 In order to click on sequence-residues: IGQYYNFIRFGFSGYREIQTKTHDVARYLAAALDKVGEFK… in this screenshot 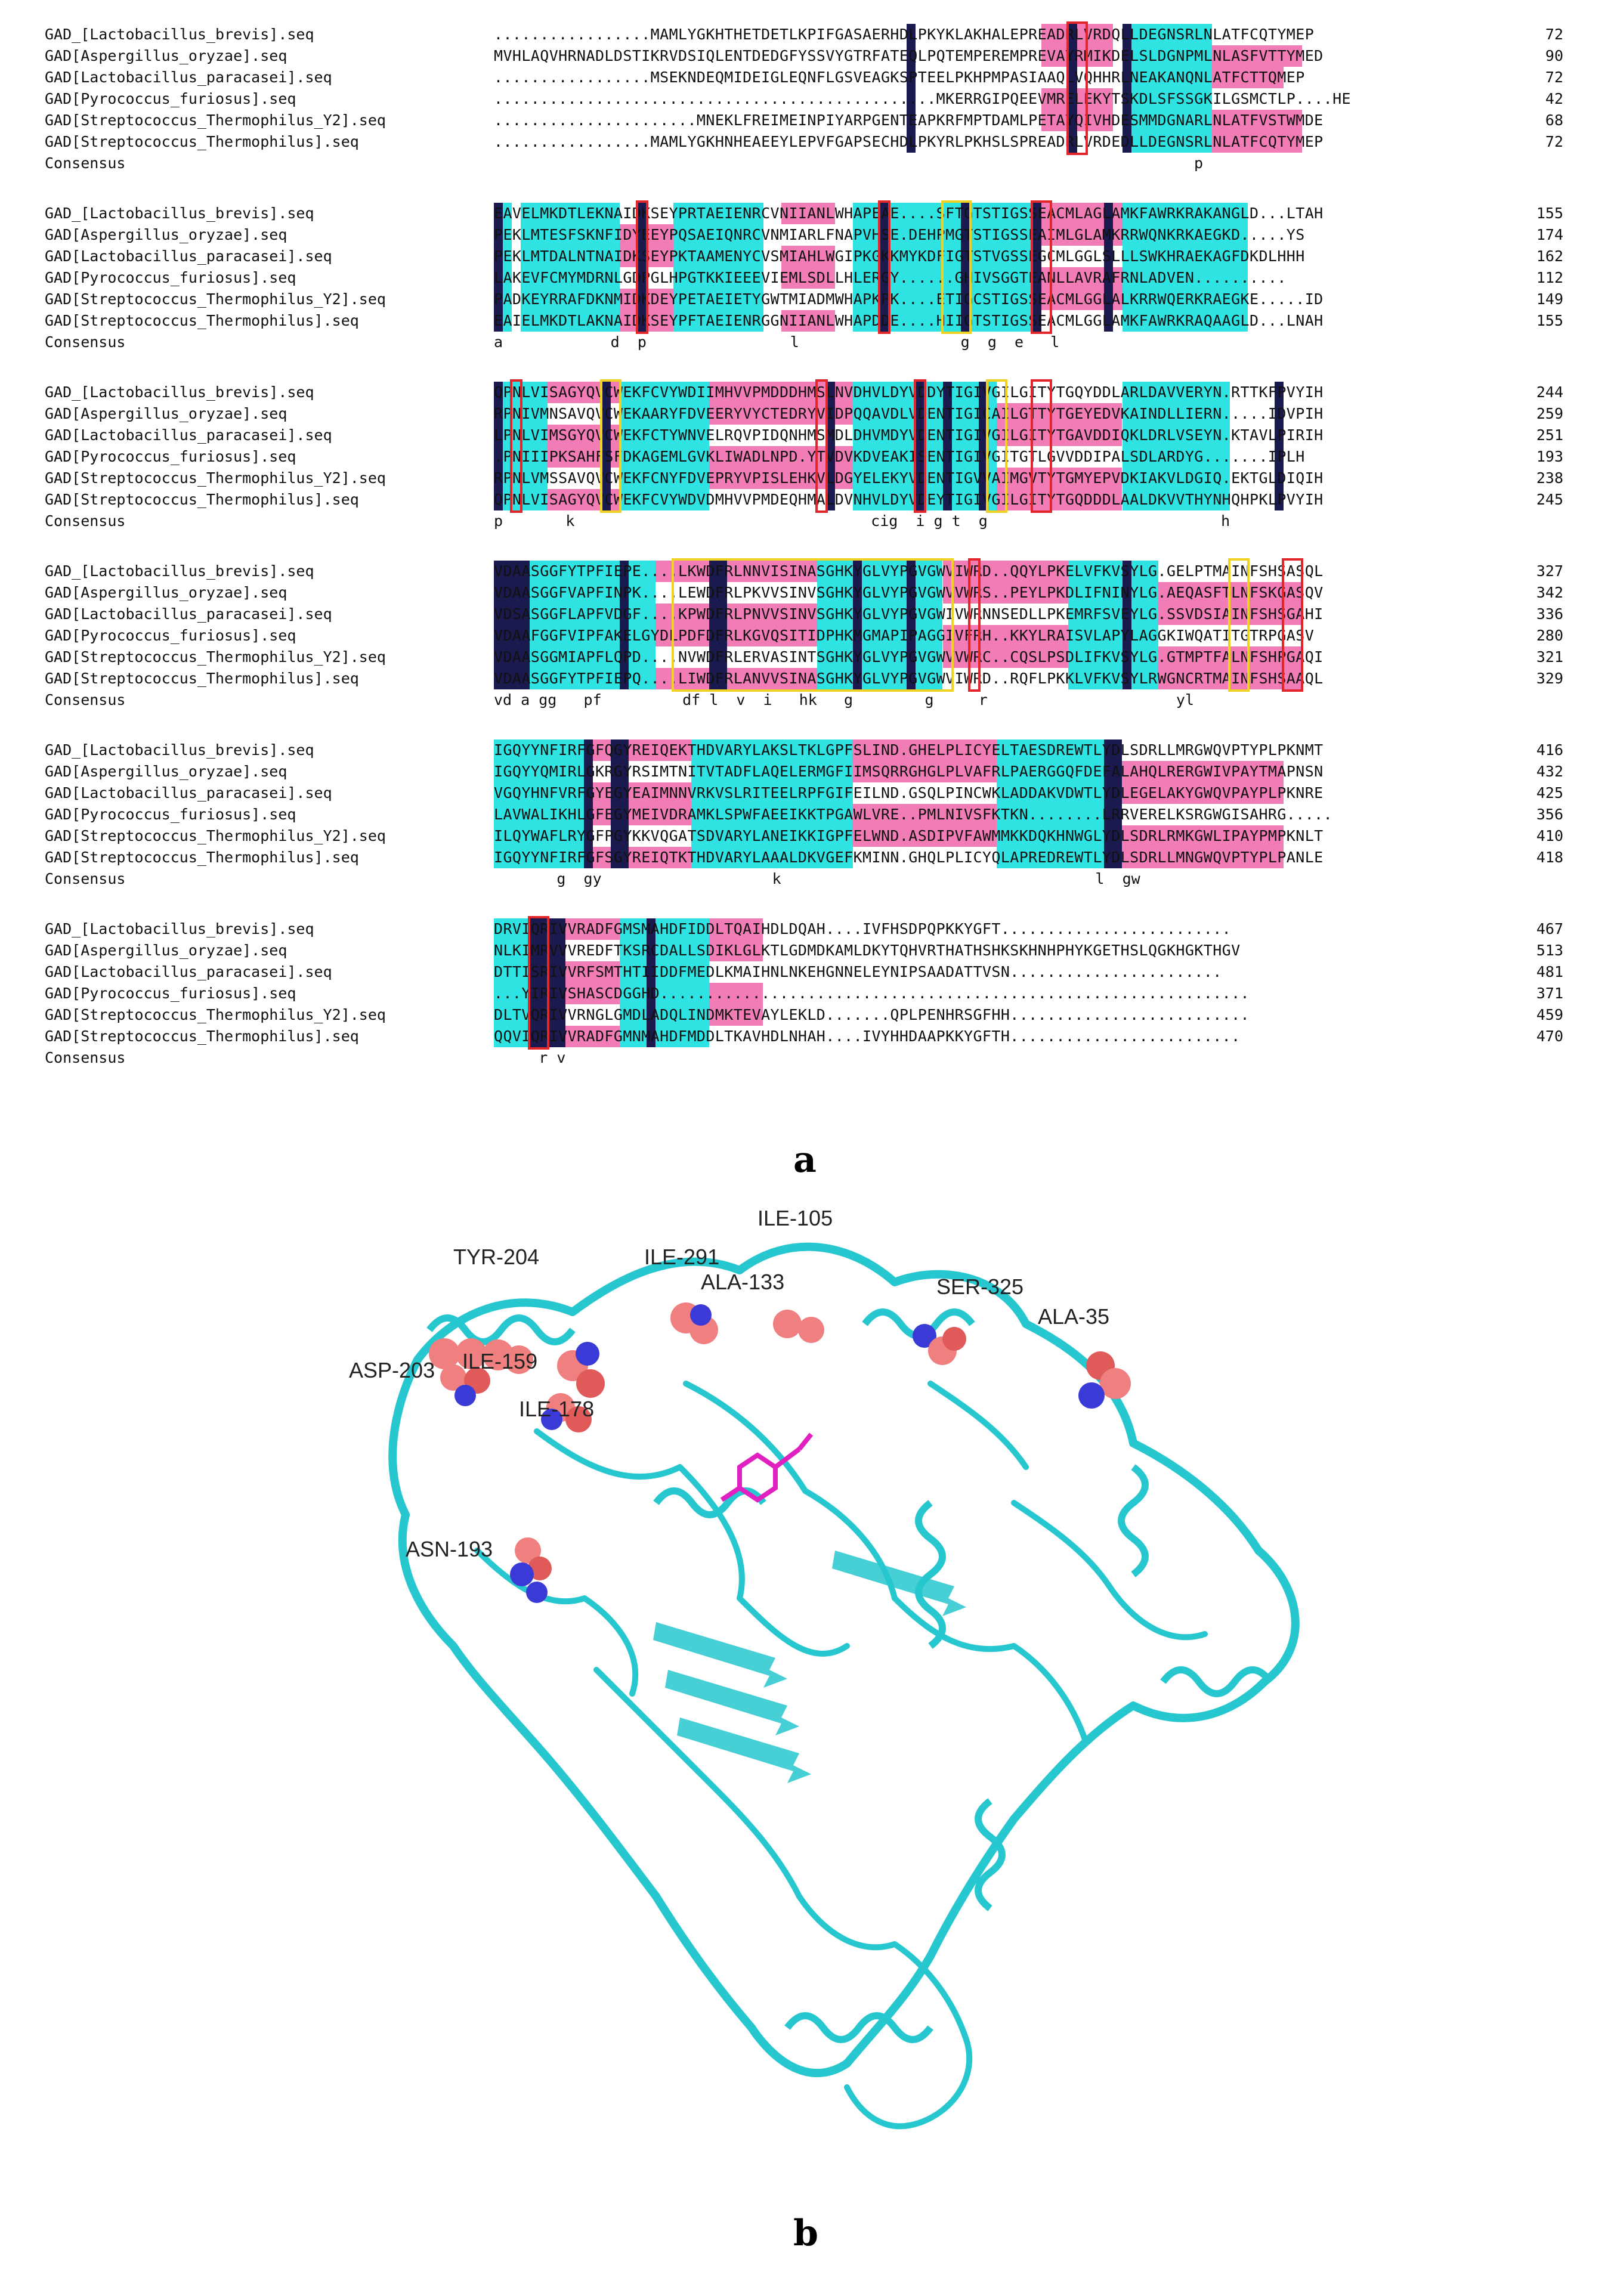, I will do `click(909, 857)`.